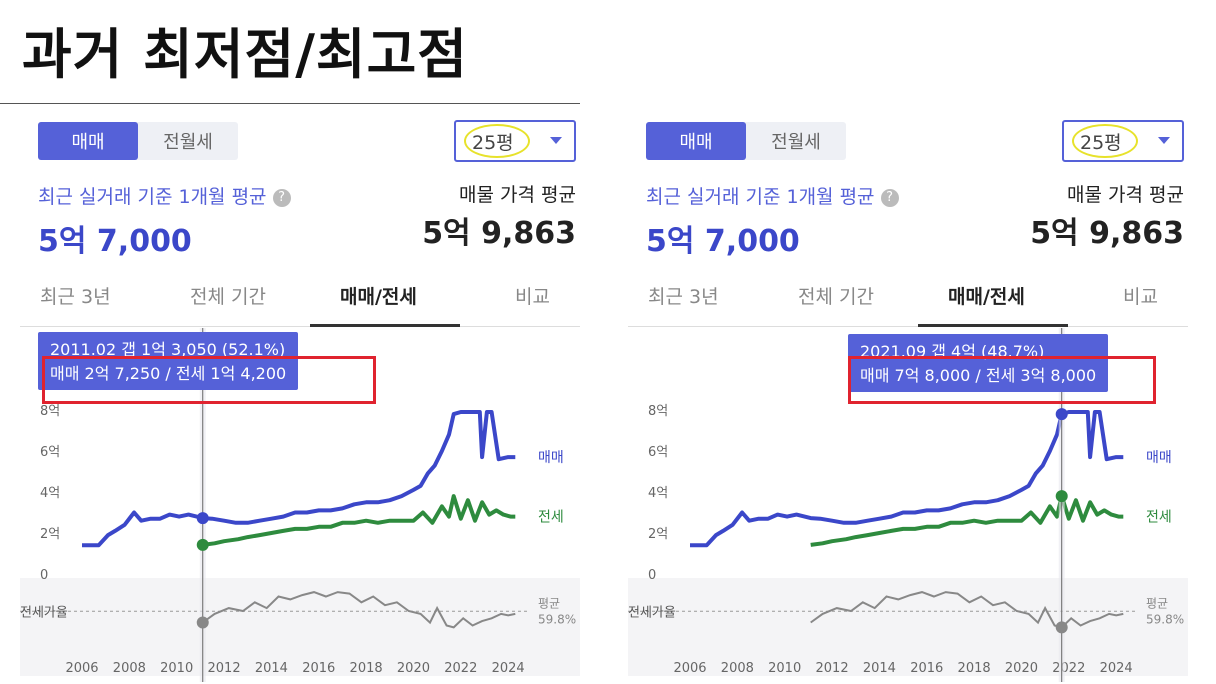  What do you see at coordinates (978, 375) in the screenshot?
I see `tooltip-price-line: 매매 7억 8,000 / 전세 3억 8,000` at bounding box center [978, 375].